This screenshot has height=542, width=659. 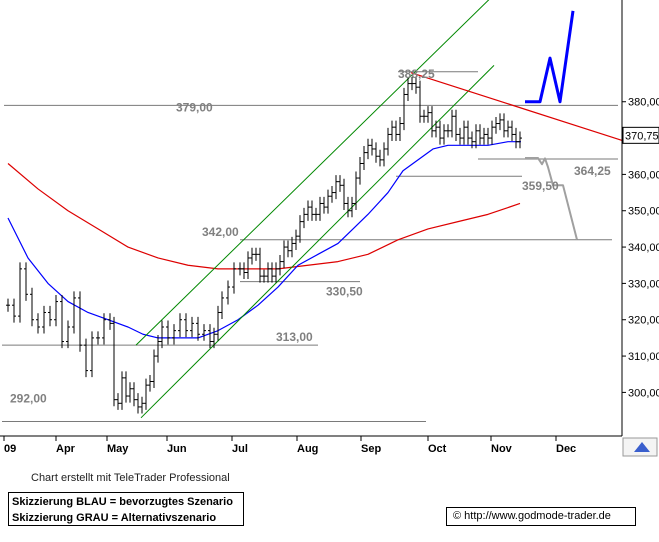 What do you see at coordinates (643, 175) in the screenshot?
I see `y-tick-label-360,00: 360,00` at bounding box center [643, 175].